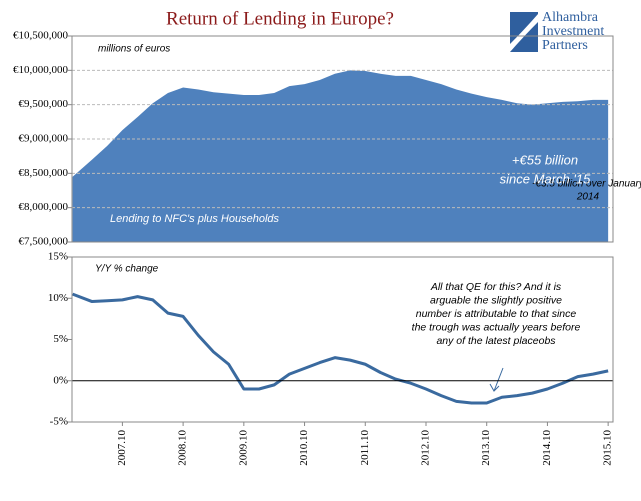 This screenshot has height=501, width=641. Describe the element at coordinates (486, 447) in the screenshot. I see `x-tick-label: 2013.10` at that location.